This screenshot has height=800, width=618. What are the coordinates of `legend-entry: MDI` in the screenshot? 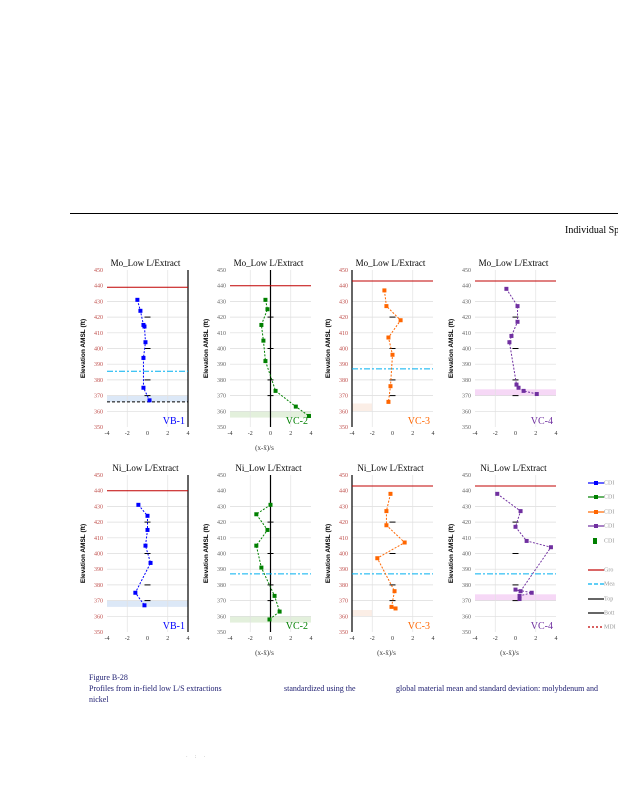 It's located at (602, 627).